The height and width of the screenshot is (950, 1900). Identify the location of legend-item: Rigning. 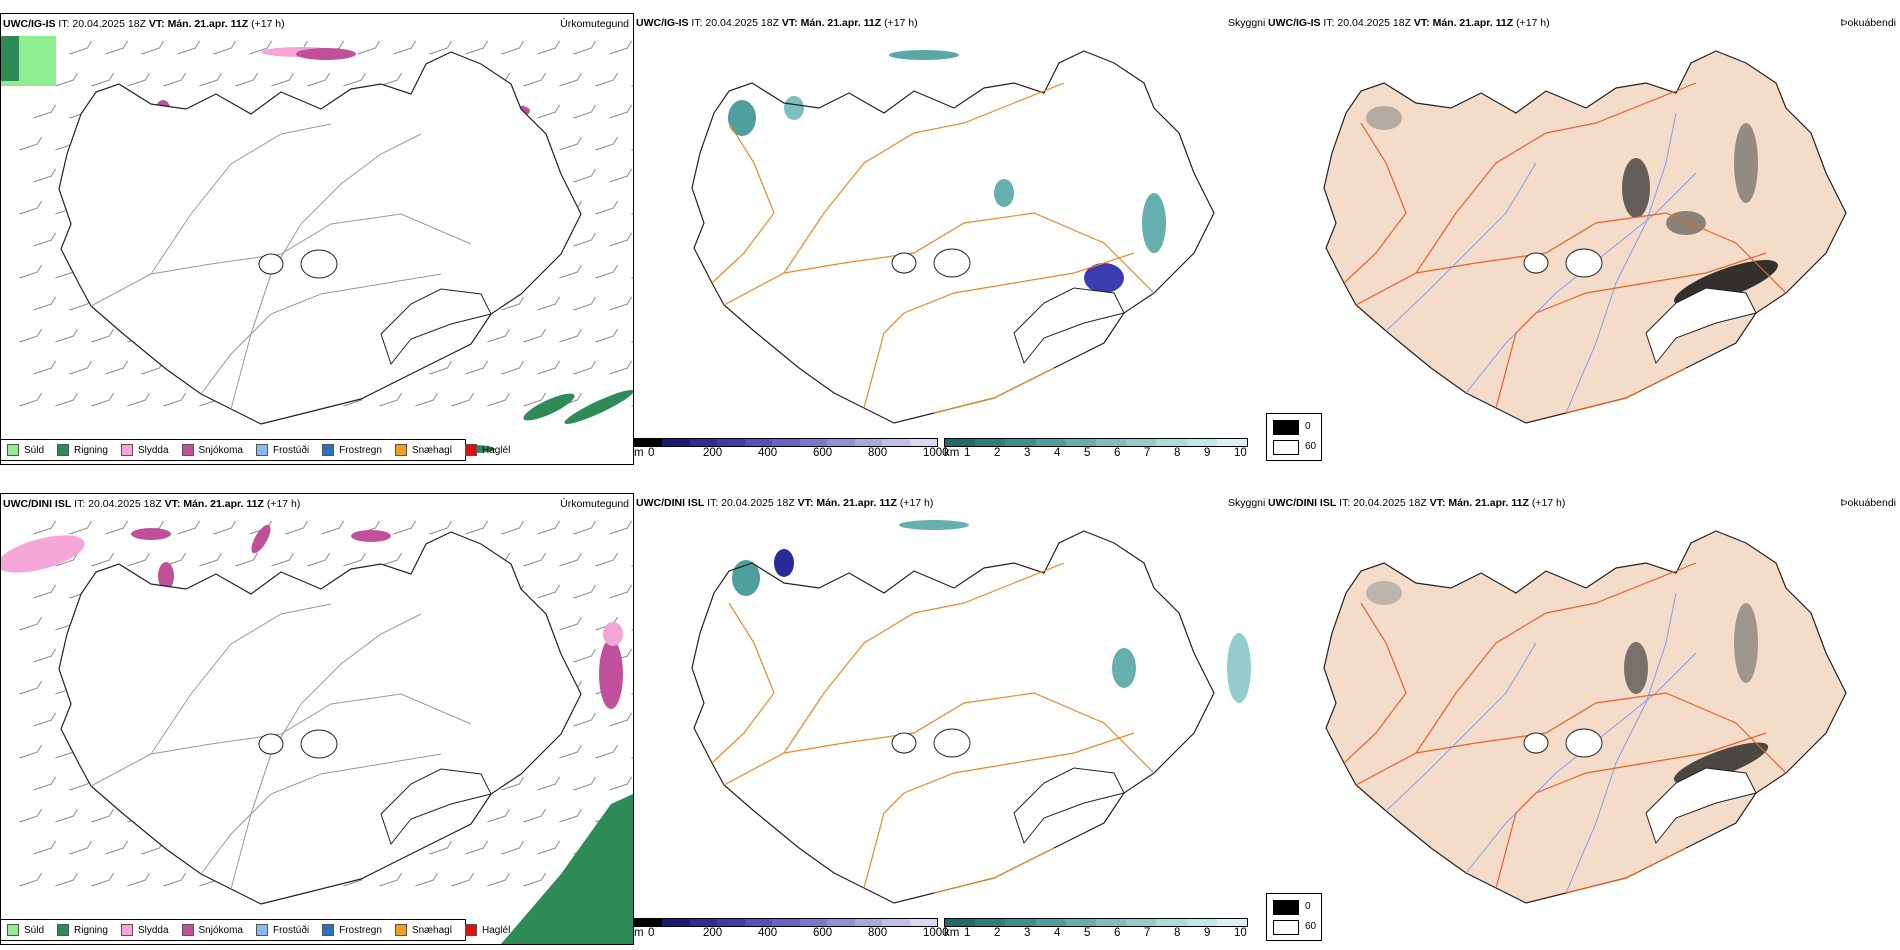
(82, 930).